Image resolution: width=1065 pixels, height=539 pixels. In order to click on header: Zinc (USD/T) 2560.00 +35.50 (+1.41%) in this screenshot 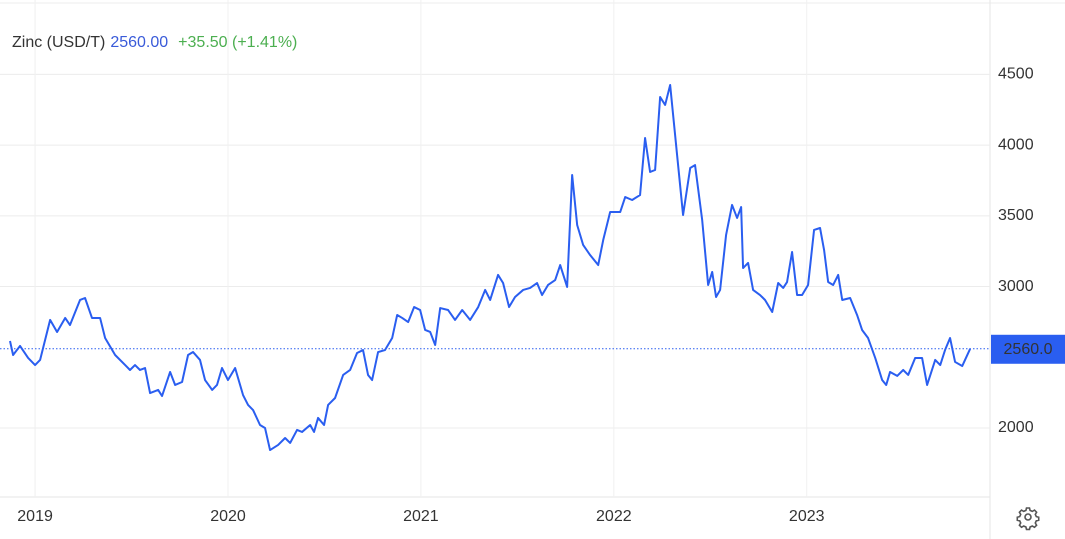, I will do `click(154, 42)`.